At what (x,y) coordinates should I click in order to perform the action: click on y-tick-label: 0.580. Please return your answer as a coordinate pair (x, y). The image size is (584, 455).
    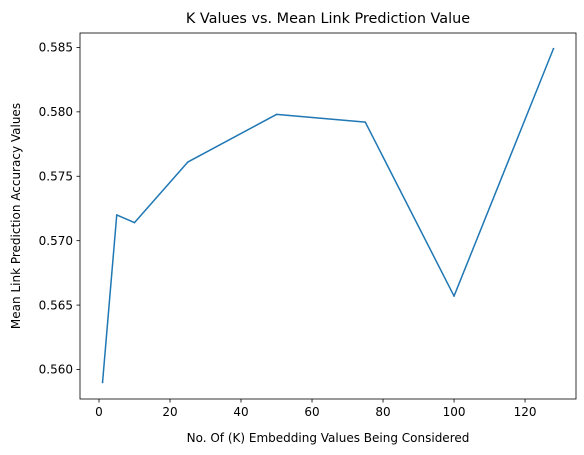
    Looking at the image, I should click on (56, 112).